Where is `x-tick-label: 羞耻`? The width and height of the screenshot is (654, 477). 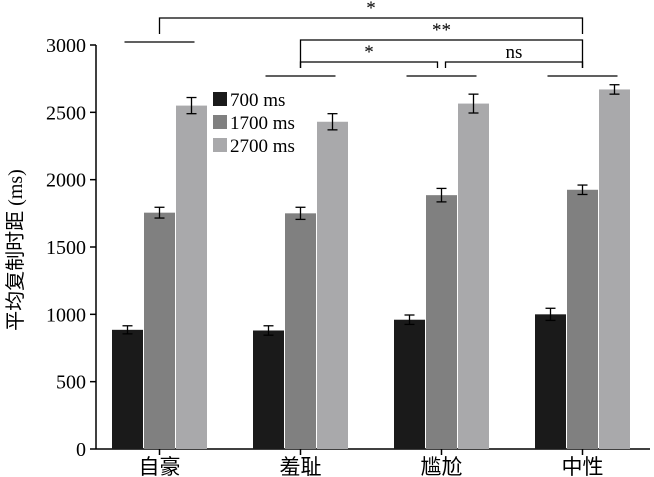
x-tick-label: 羞耻 is located at coordinates (301, 466).